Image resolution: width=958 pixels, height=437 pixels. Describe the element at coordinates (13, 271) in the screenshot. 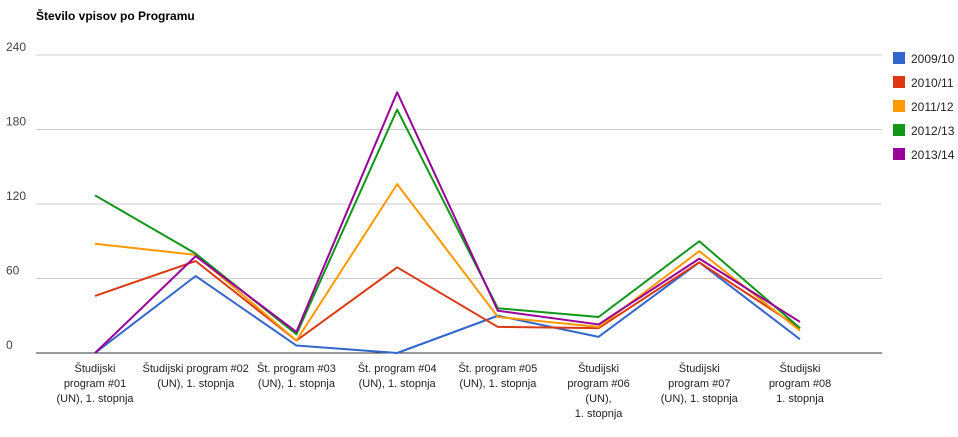

I see `y-tick-label: 60` at that location.